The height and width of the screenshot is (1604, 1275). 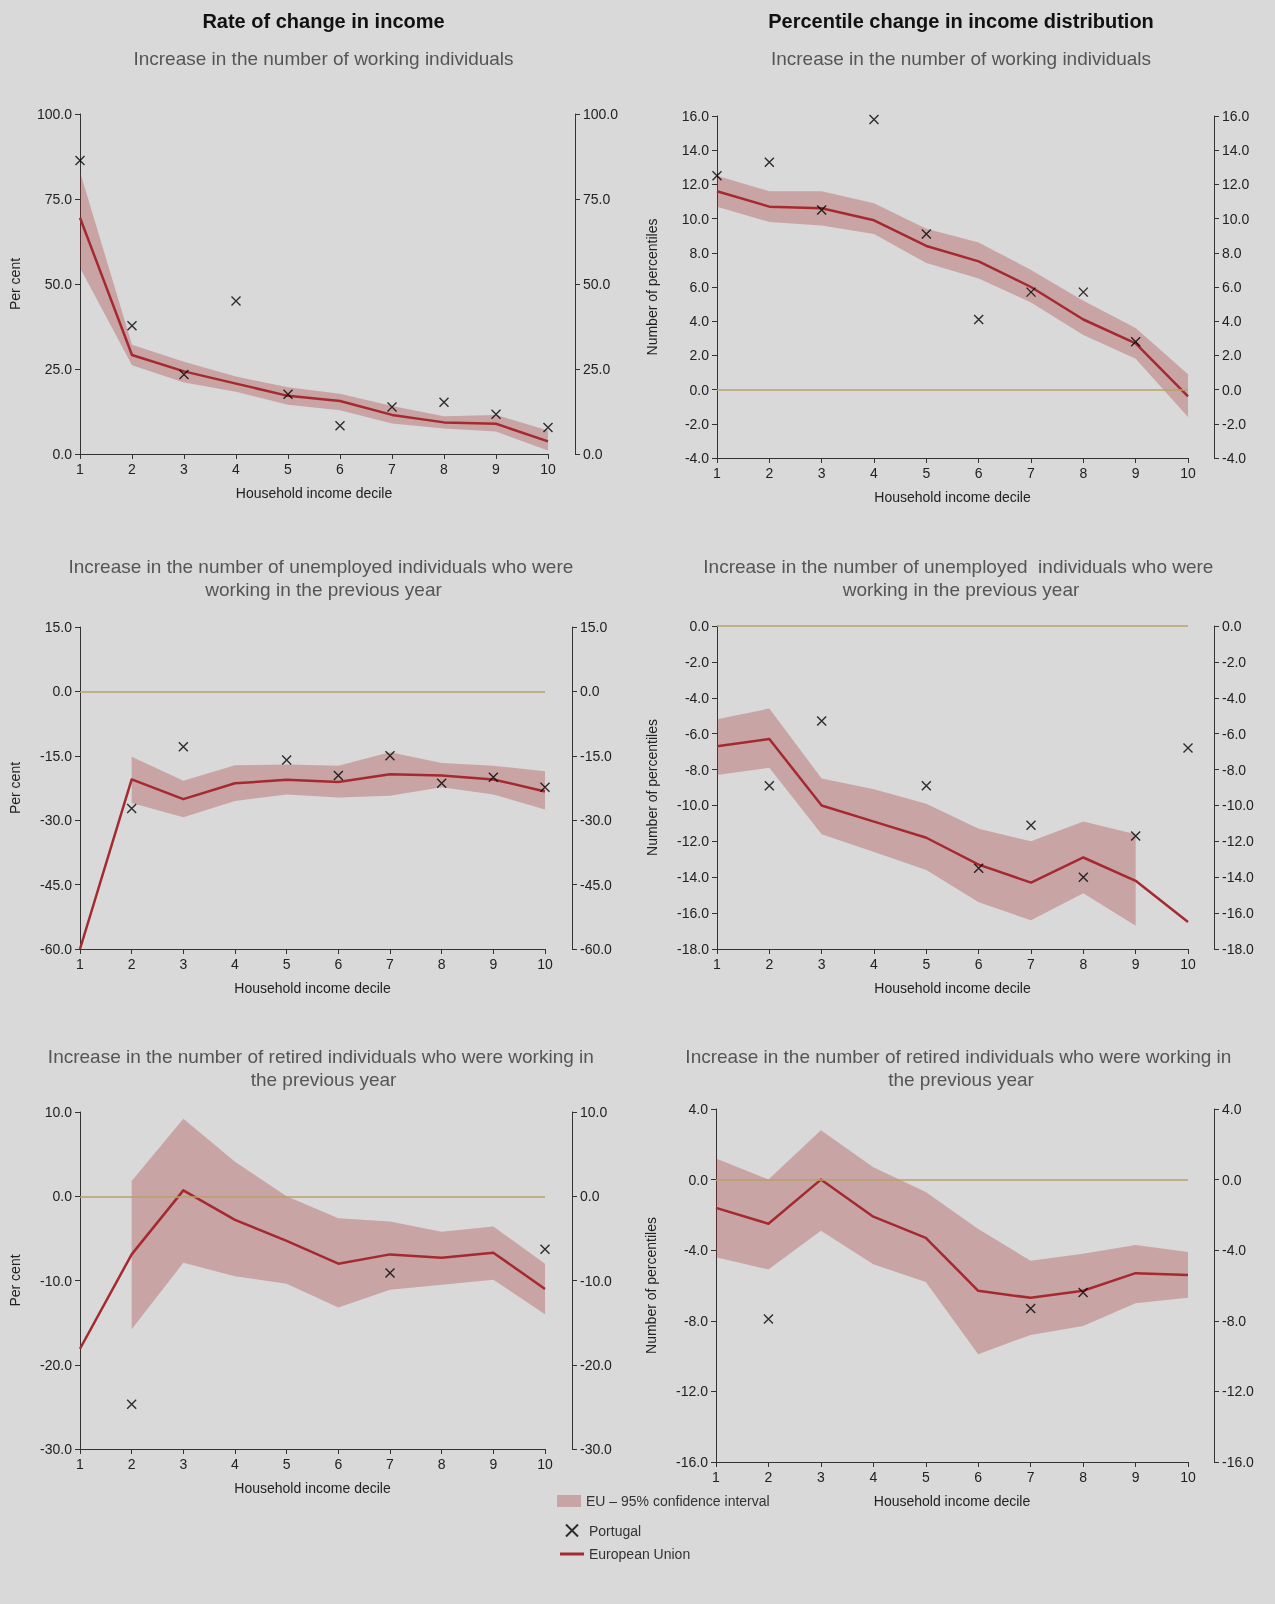 What do you see at coordinates (56, 1280) in the screenshot?
I see `y-tick-label: -10.0` at bounding box center [56, 1280].